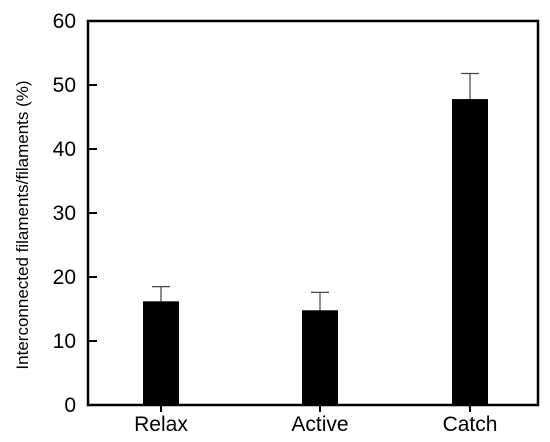 The image size is (550, 442). What do you see at coordinates (64, 85) in the screenshot?
I see `y-tick-label: 50` at bounding box center [64, 85].